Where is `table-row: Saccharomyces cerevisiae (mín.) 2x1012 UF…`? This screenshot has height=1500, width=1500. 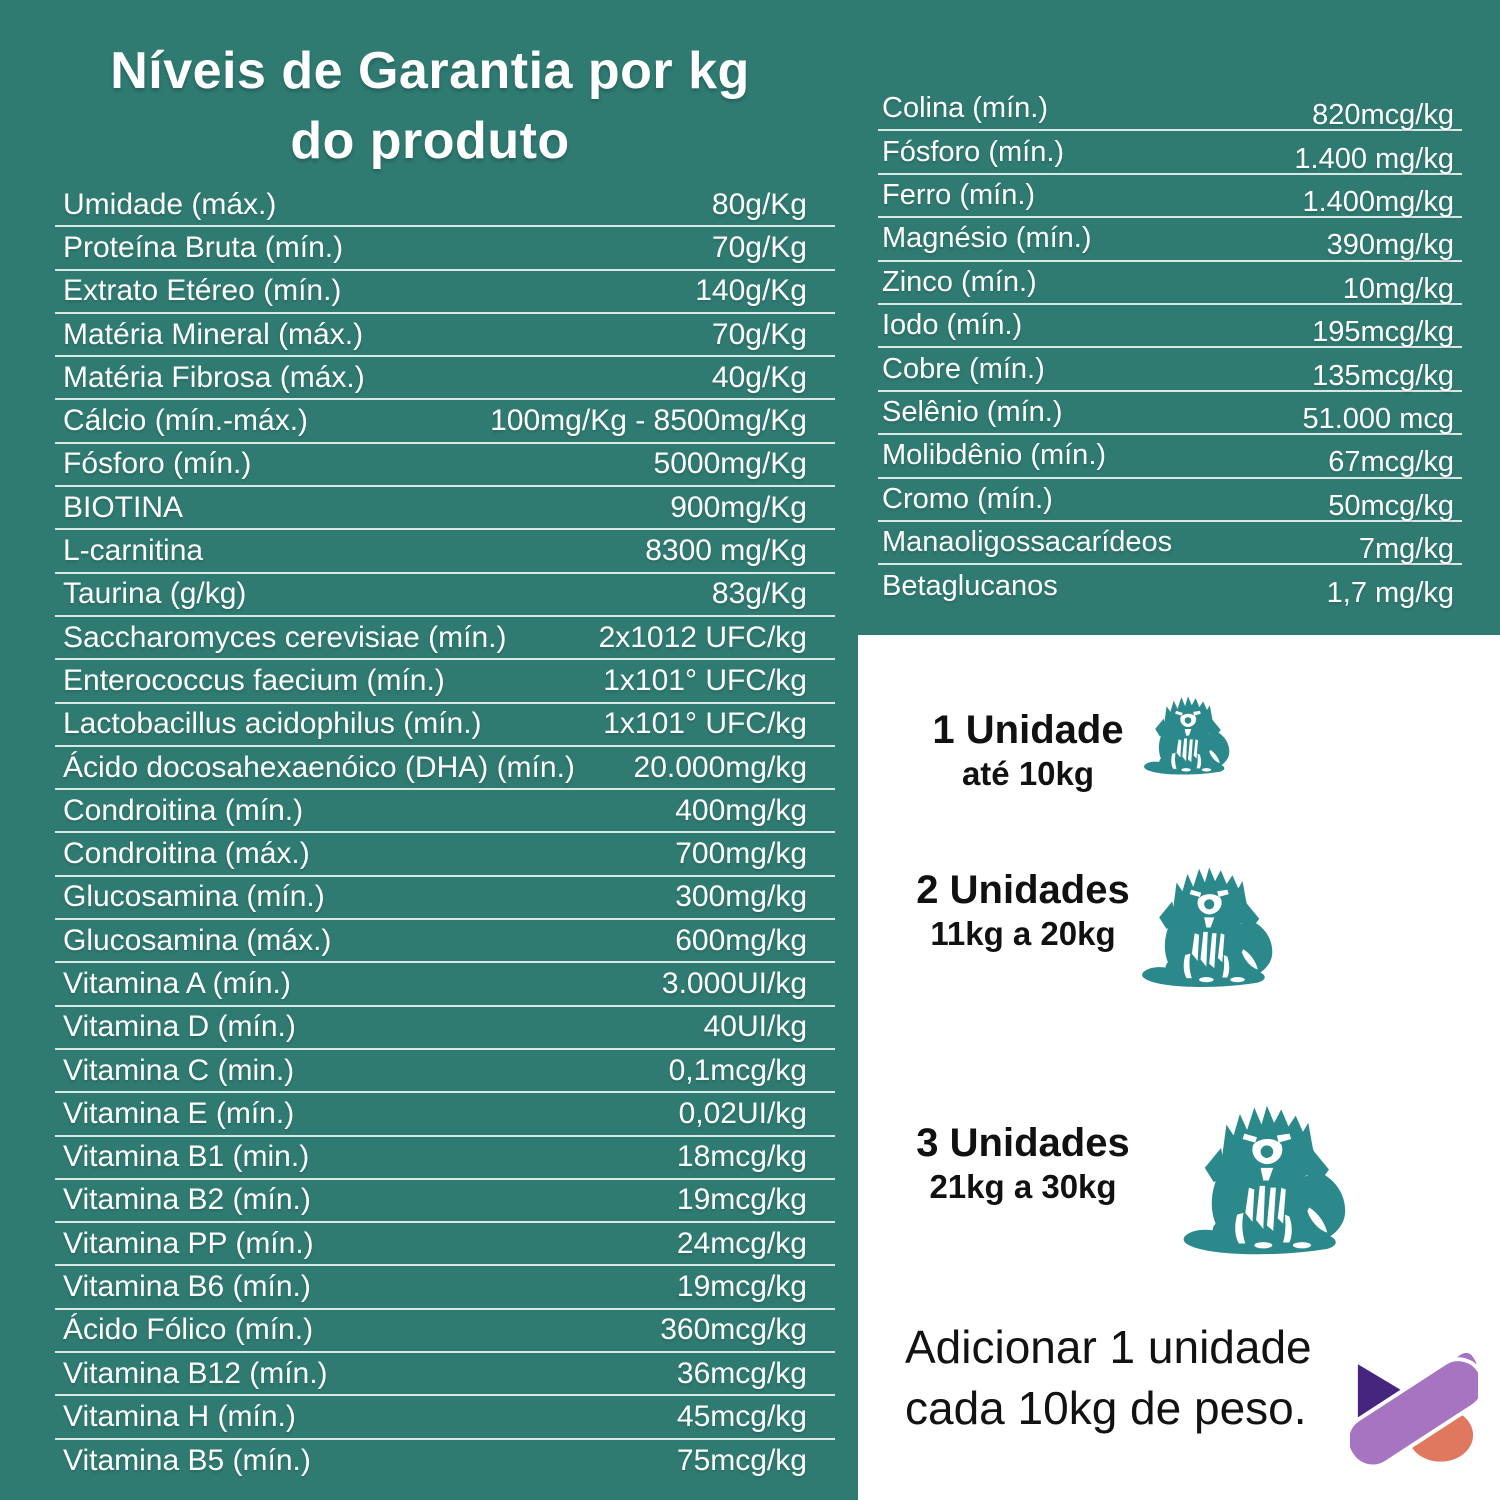
table-row: Saccharomyces cerevisiae (mín.) 2x1012 UF… is located at coordinates (445, 639).